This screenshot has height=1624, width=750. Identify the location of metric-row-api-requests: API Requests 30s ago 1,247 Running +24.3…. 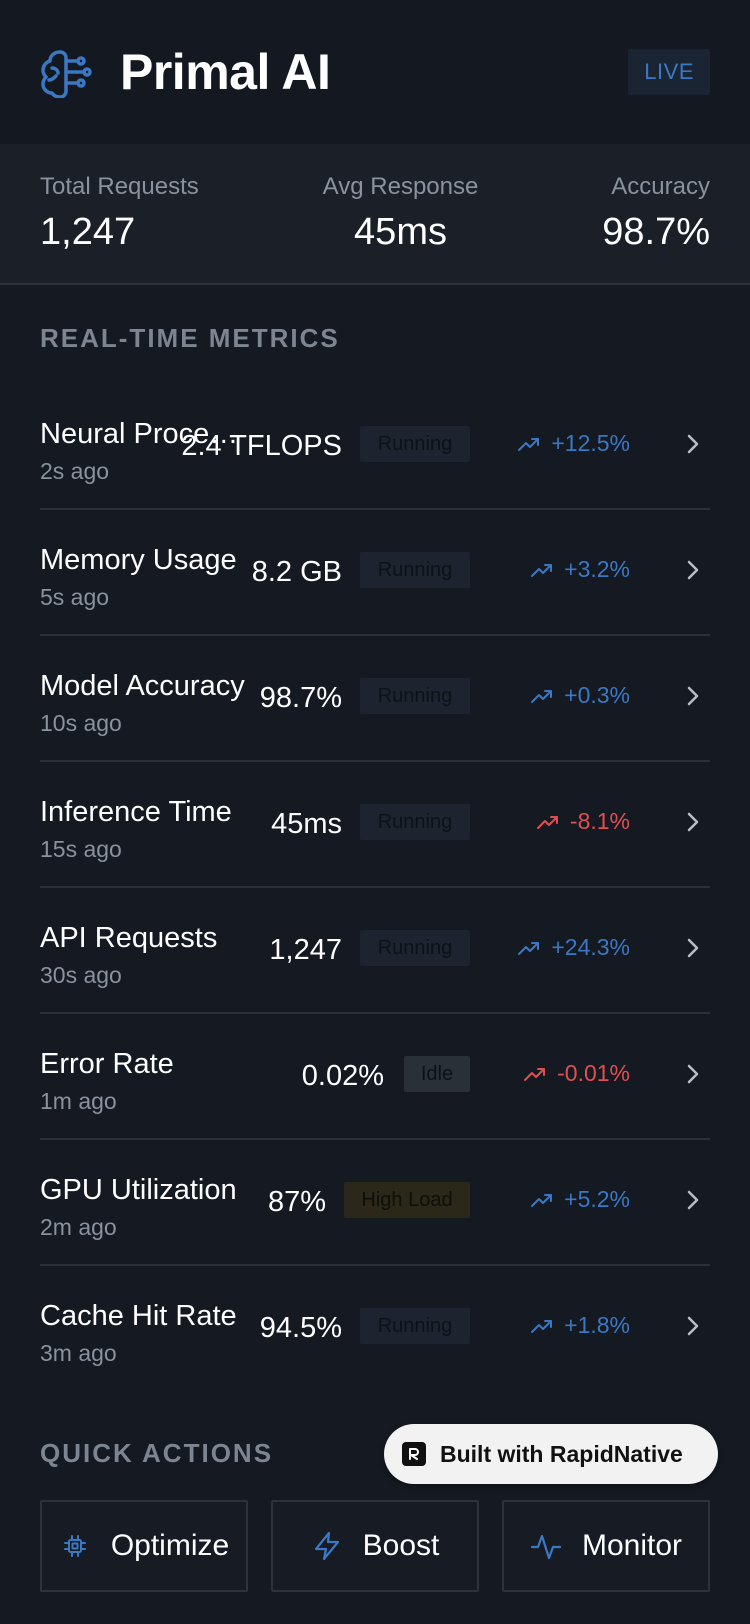
(375, 951).